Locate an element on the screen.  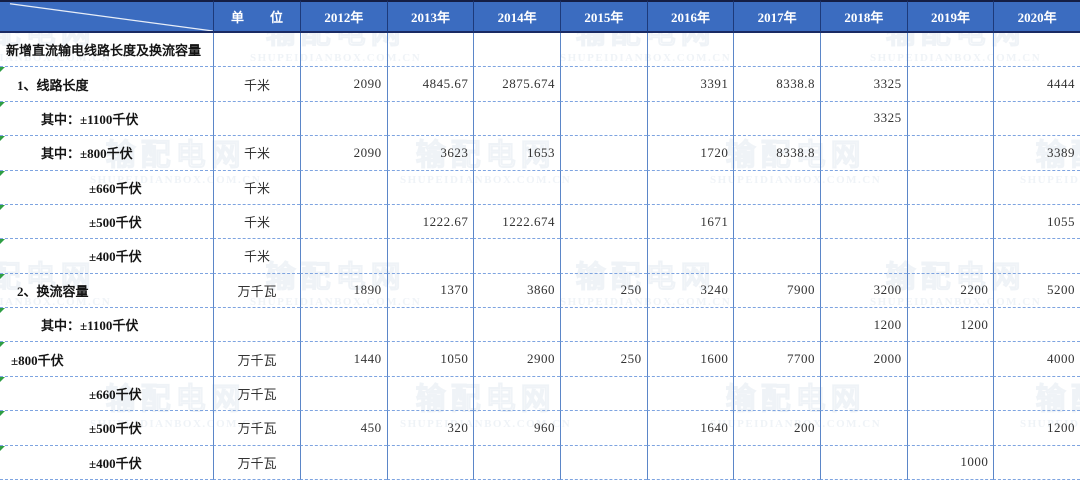
value-cell: 1222.67 is located at coordinates (430, 222).